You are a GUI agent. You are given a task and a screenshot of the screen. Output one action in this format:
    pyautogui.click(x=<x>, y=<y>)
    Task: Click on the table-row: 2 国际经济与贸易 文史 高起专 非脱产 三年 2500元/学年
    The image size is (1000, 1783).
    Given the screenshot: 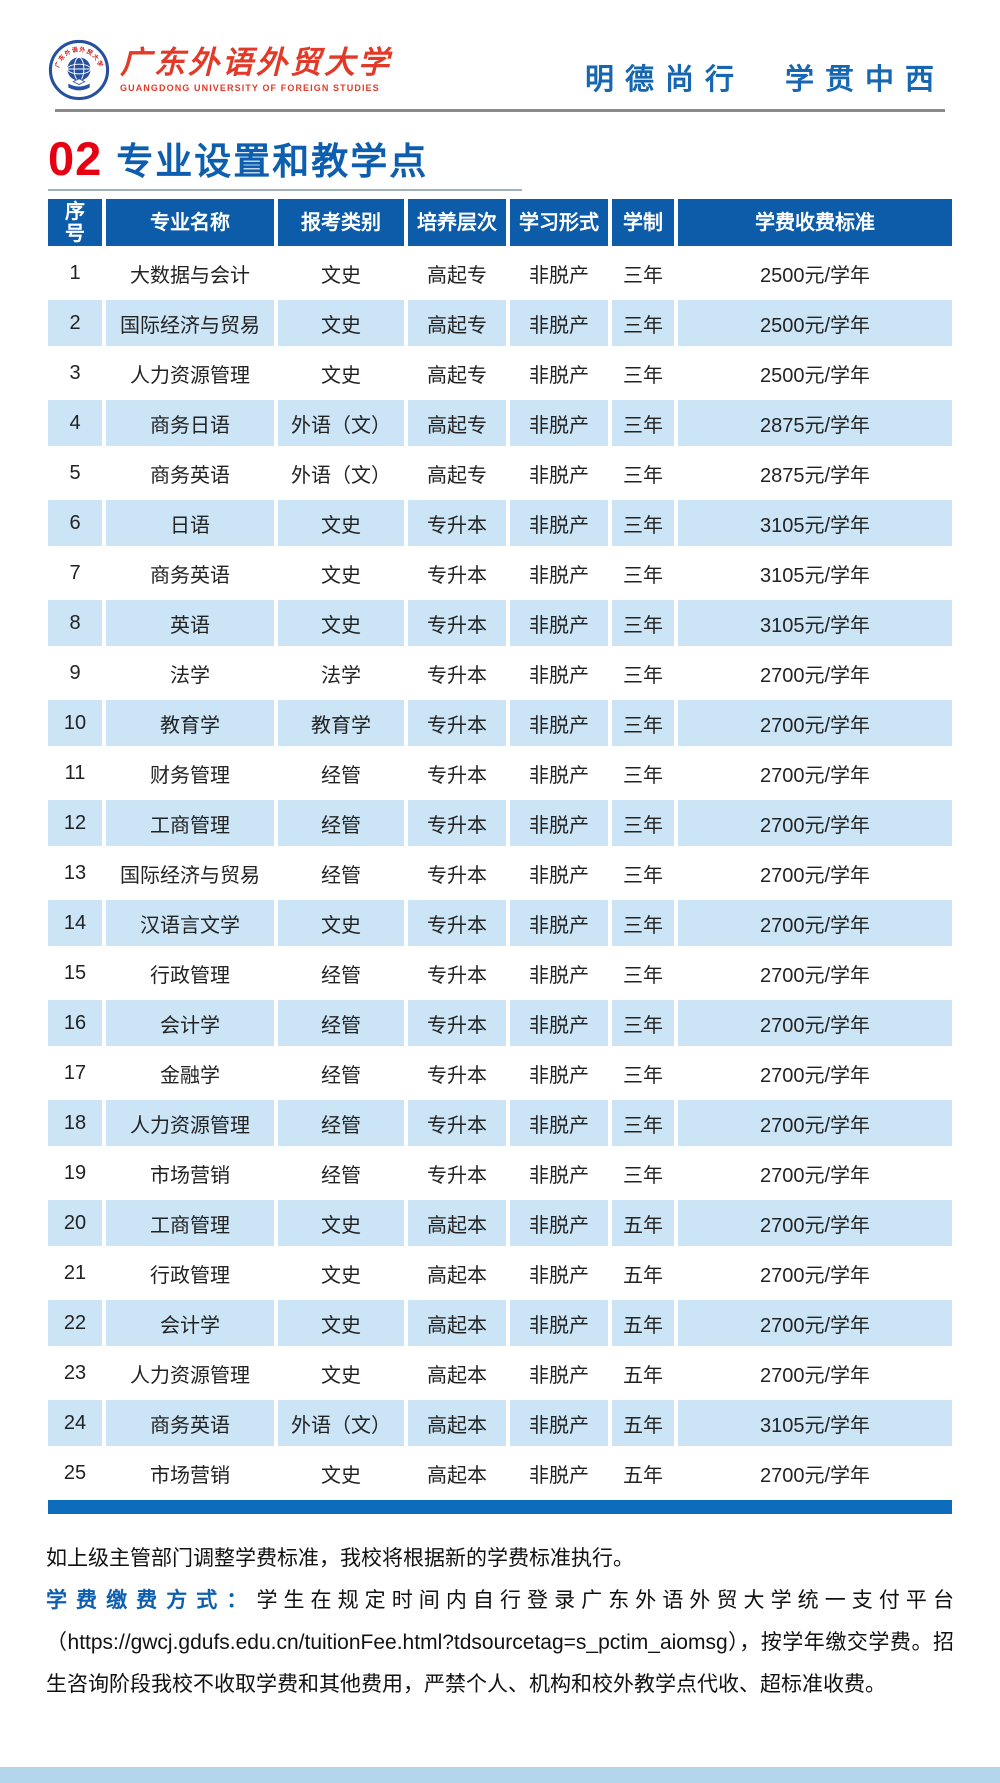 What is the action you would take?
    pyautogui.click(x=500, y=323)
    